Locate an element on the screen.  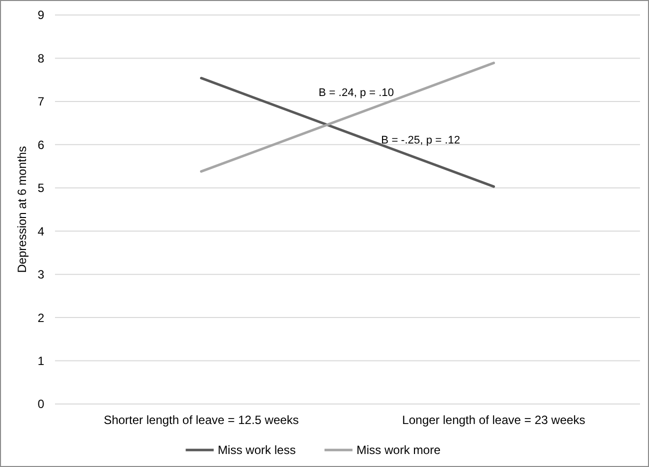
y-tick-label: 3 is located at coordinates (41, 275).